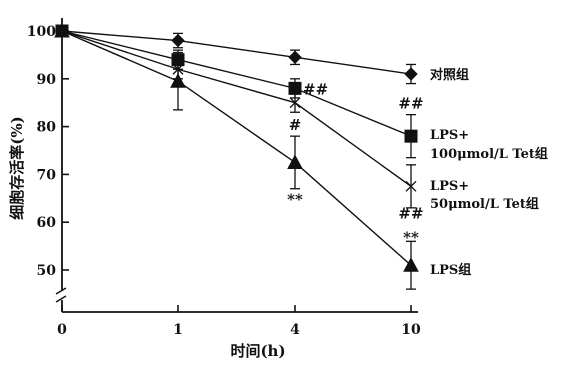  What do you see at coordinates (47, 175) in the screenshot?
I see `y-tick-label: 70` at bounding box center [47, 175].